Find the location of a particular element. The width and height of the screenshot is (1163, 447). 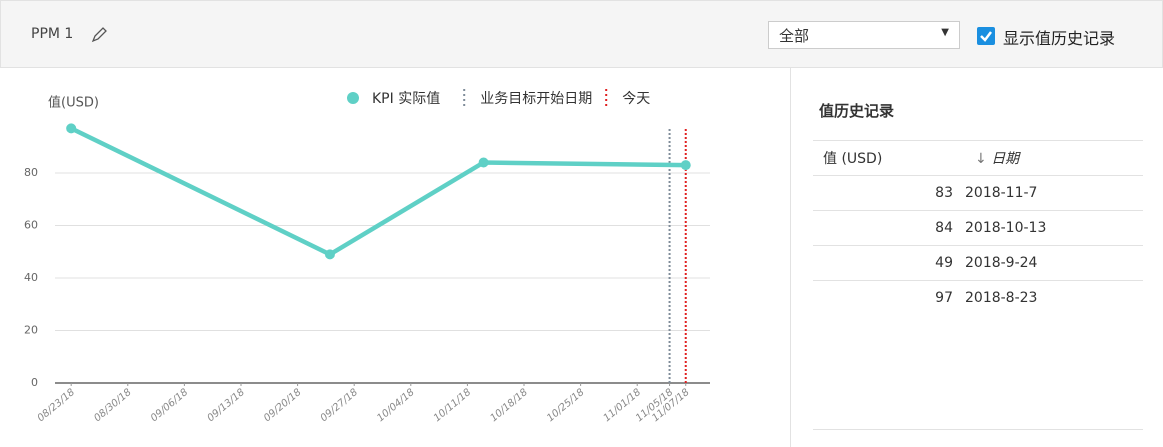

history-checkbox is located at coordinates (986, 36).